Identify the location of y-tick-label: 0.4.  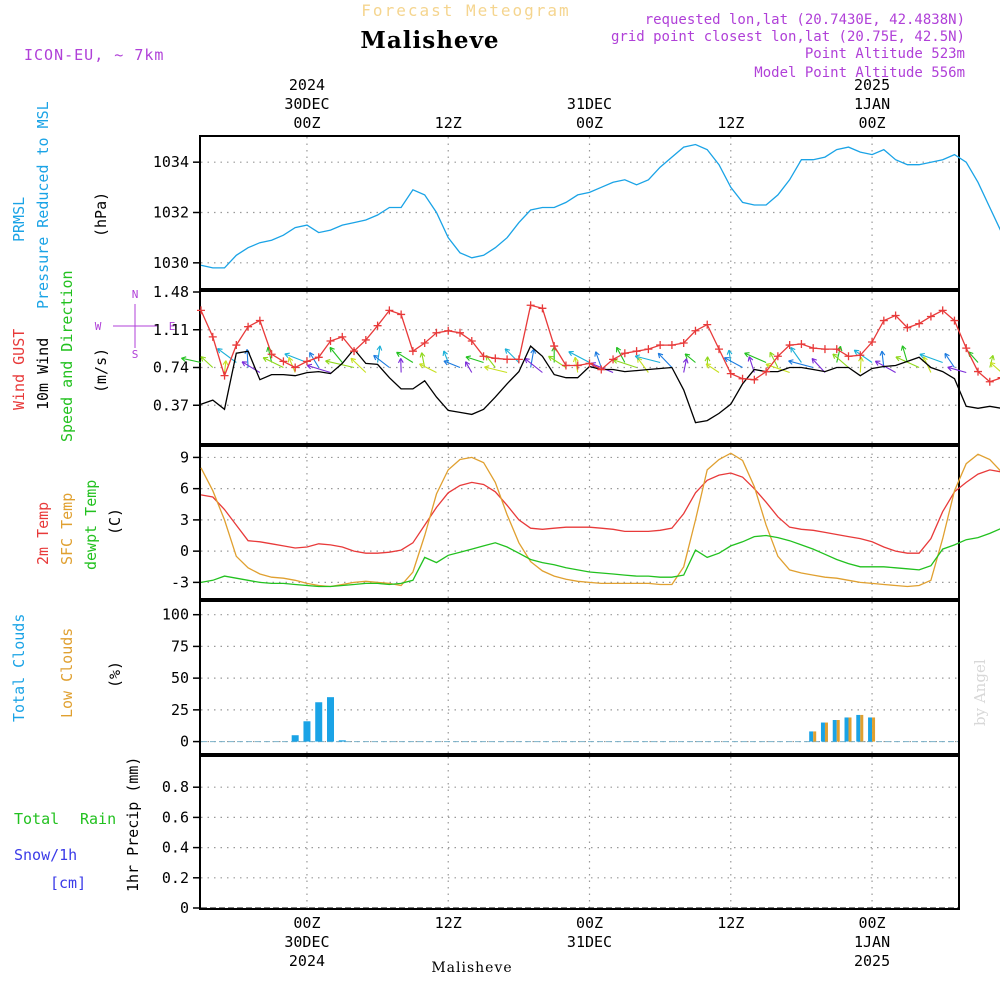
(175, 848).